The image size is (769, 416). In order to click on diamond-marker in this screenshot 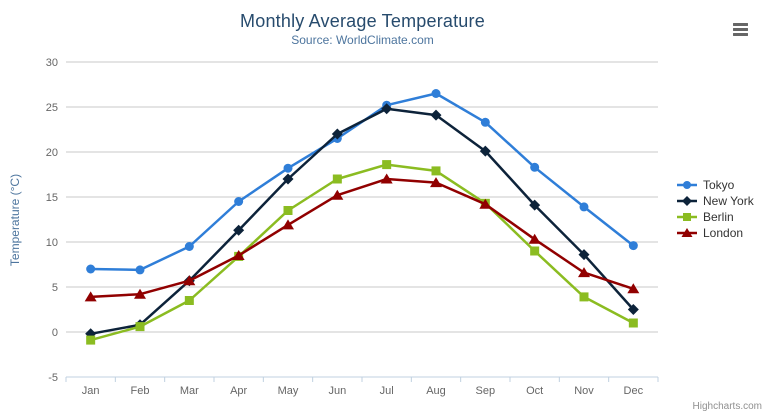, I will do `click(687, 201)`.